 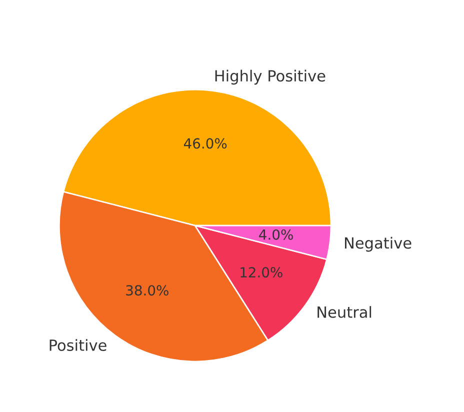 I want to click on slice-label: Positive, so click(x=78, y=345).